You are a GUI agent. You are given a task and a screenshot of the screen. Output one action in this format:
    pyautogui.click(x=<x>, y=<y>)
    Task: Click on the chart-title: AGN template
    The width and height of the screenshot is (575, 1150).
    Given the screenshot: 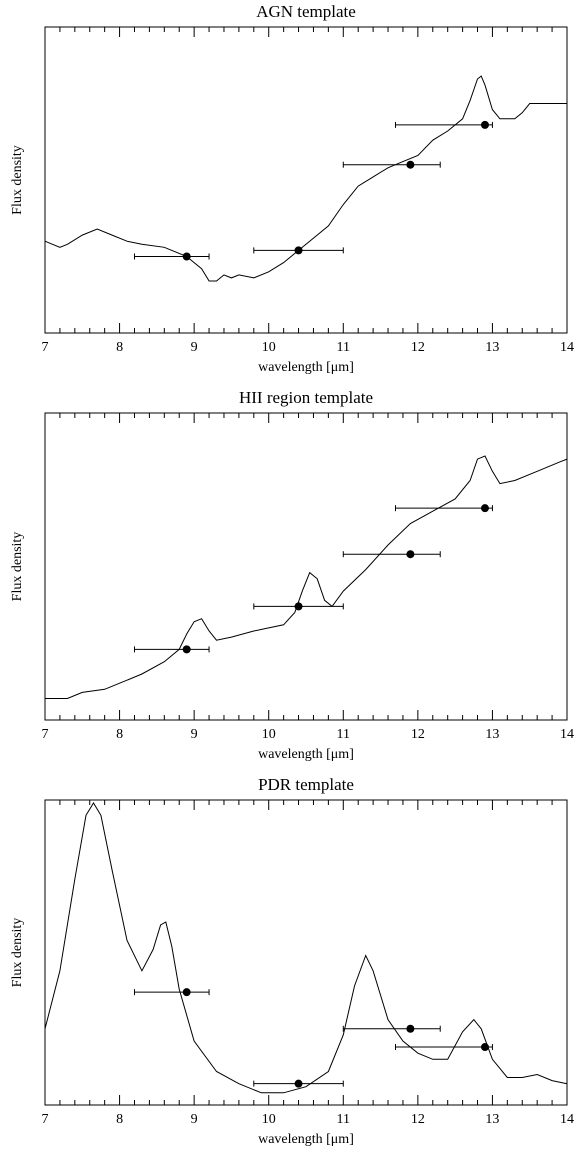 What is the action you would take?
    pyautogui.click(x=306, y=11)
    